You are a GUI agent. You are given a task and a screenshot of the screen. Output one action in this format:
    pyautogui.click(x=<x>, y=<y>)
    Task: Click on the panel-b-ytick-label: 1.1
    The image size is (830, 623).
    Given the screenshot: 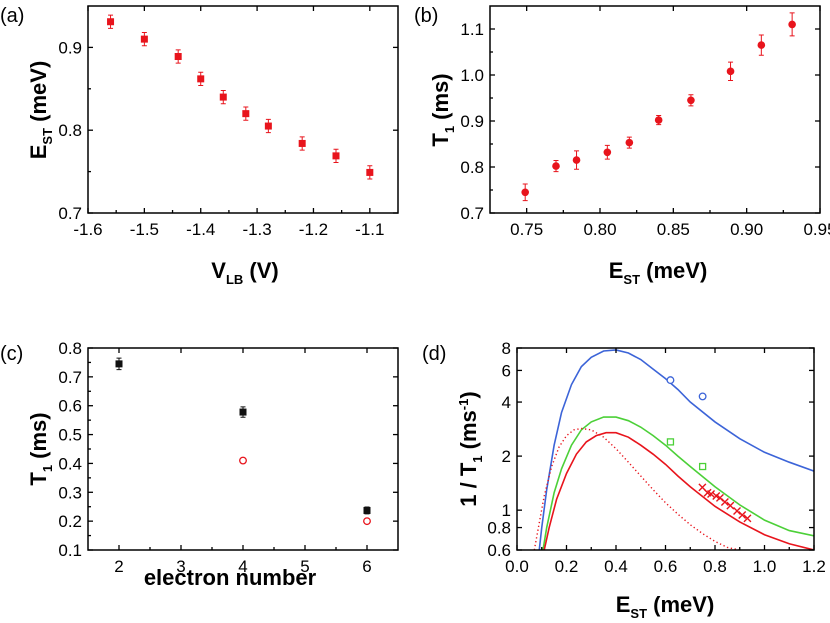 What is the action you would take?
    pyautogui.click(x=472, y=29)
    